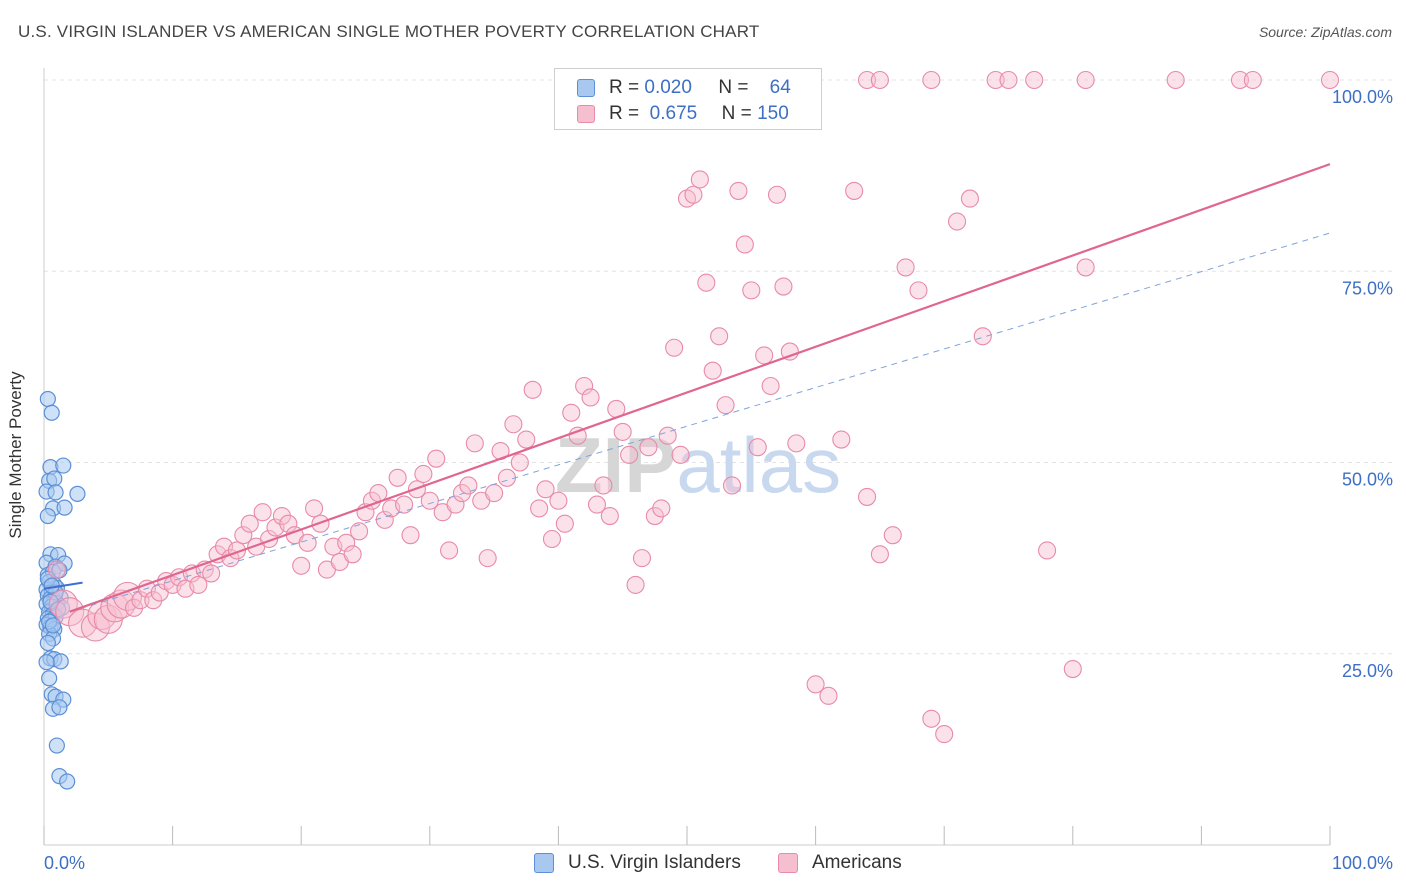 This screenshot has width=1406, height=892. I want to click on x-tick-label: 100.0%, so click(1362, 863).